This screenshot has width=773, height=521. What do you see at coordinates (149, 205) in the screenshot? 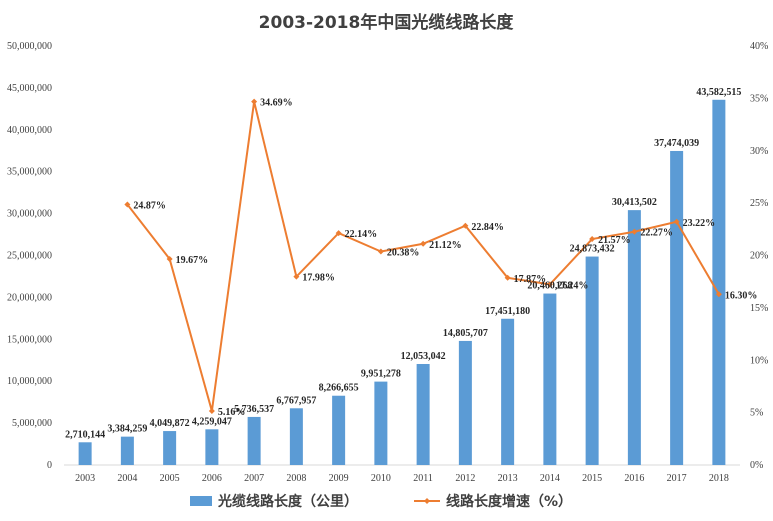
I see `line-data-label: 24.87%` at bounding box center [149, 205].